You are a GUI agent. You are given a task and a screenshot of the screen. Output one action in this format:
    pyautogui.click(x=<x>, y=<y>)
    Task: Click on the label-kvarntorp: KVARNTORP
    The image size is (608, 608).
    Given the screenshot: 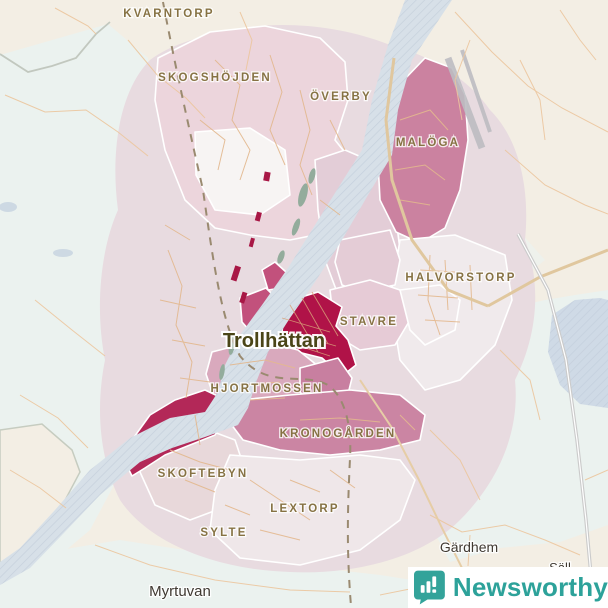 What is the action you would take?
    pyautogui.click(x=169, y=14)
    